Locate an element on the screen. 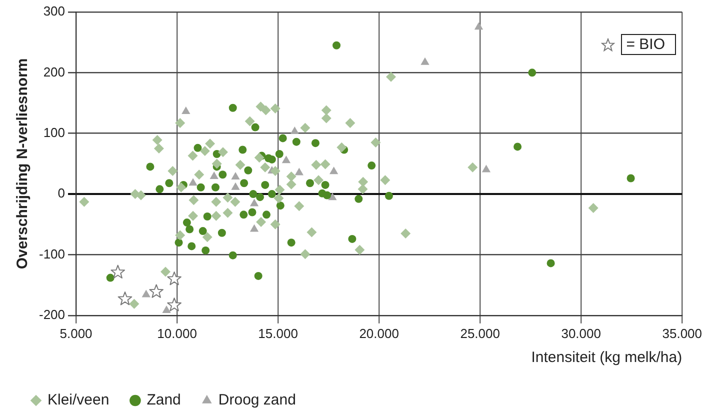 This screenshot has height=418, width=705. x-axis-title: Intensiteit (kg melk/ha) is located at coordinates (606, 357).